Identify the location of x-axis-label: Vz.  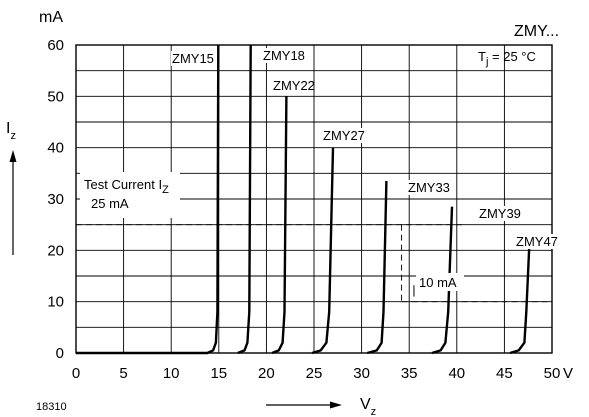
(368, 406).